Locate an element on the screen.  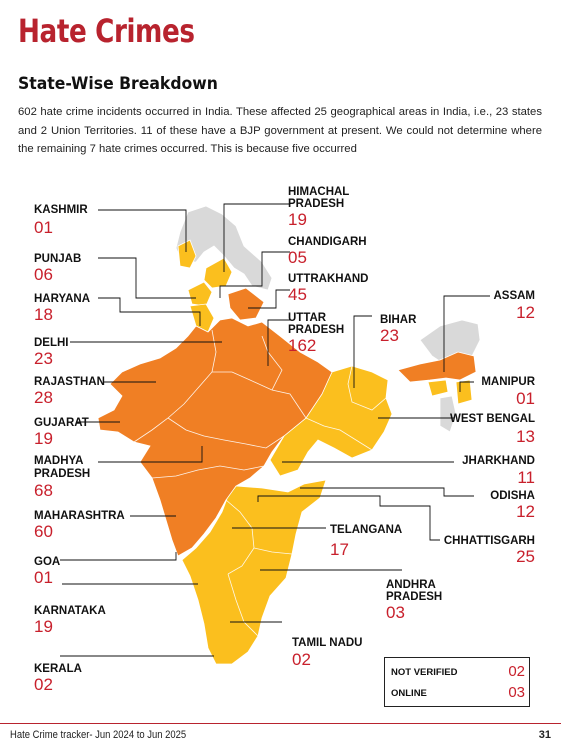
leader-kashmir is located at coordinates (142, 230).